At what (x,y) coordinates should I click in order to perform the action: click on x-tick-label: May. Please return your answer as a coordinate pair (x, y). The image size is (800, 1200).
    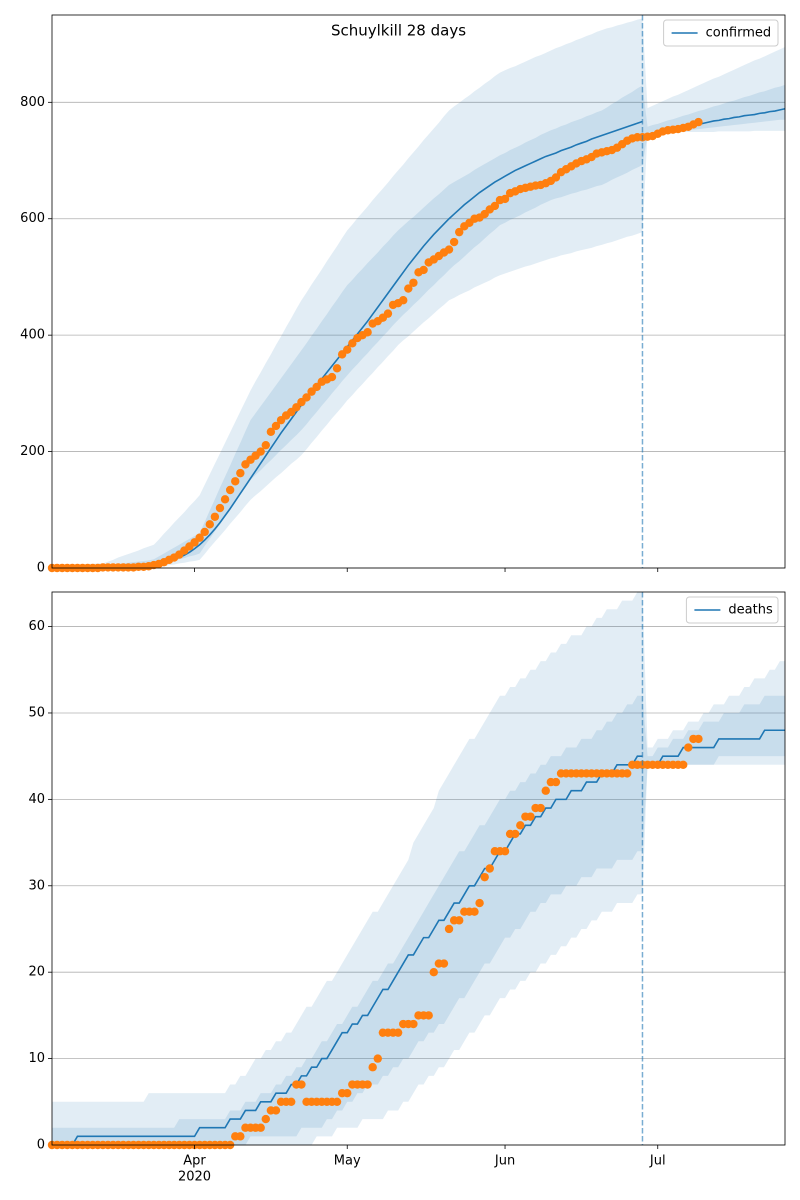
    Looking at the image, I should click on (347, 1161).